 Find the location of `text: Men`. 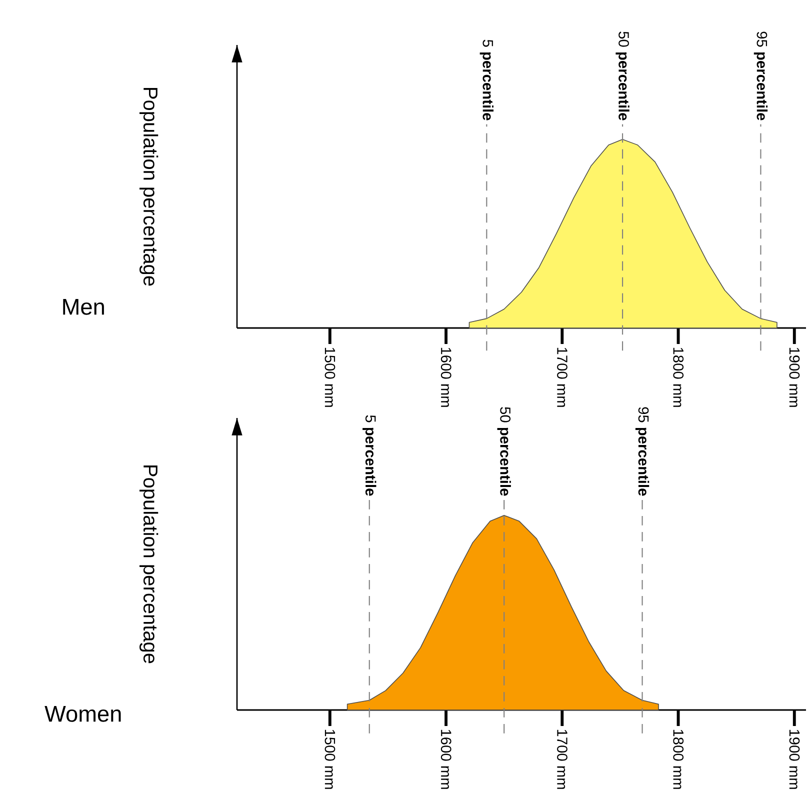

text: Men is located at coordinates (83, 307).